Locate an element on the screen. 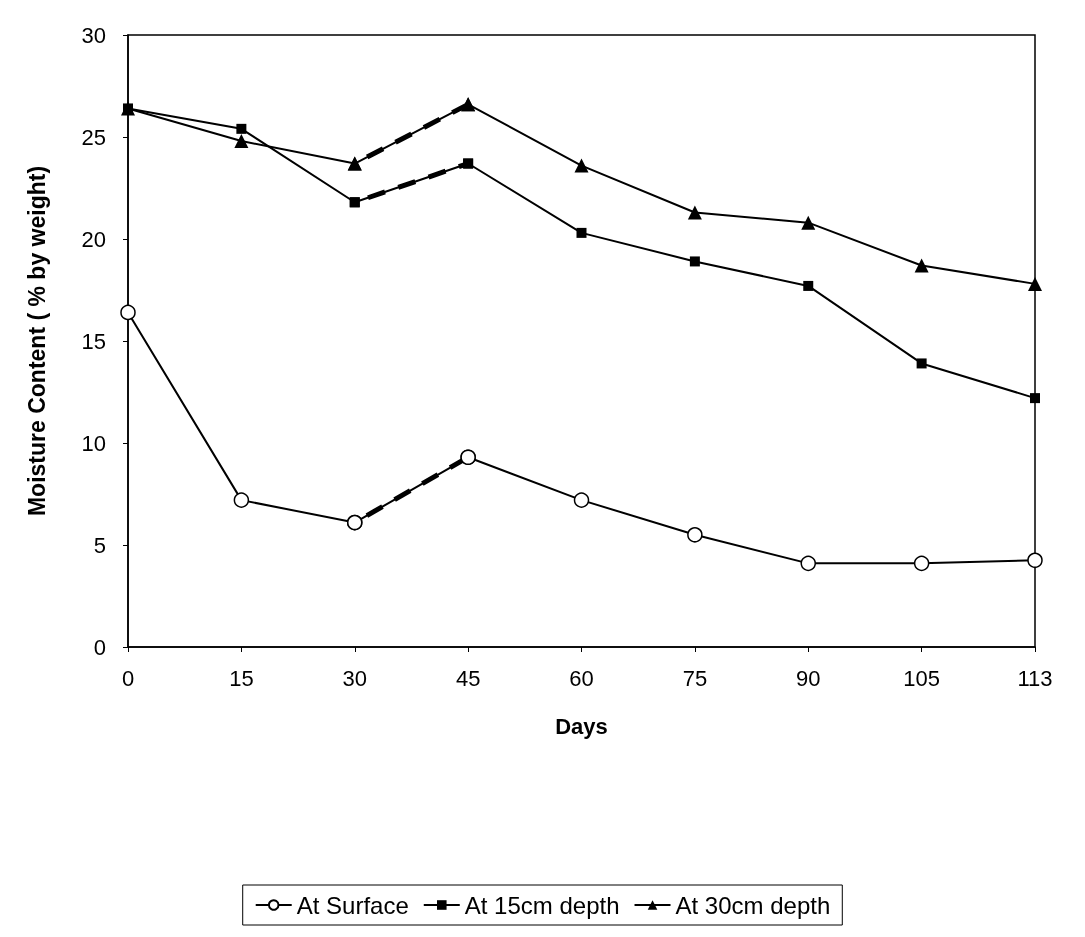 The width and height of the screenshot is (1085, 937). x-tick-label: 45 is located at coordinates (468, 678).